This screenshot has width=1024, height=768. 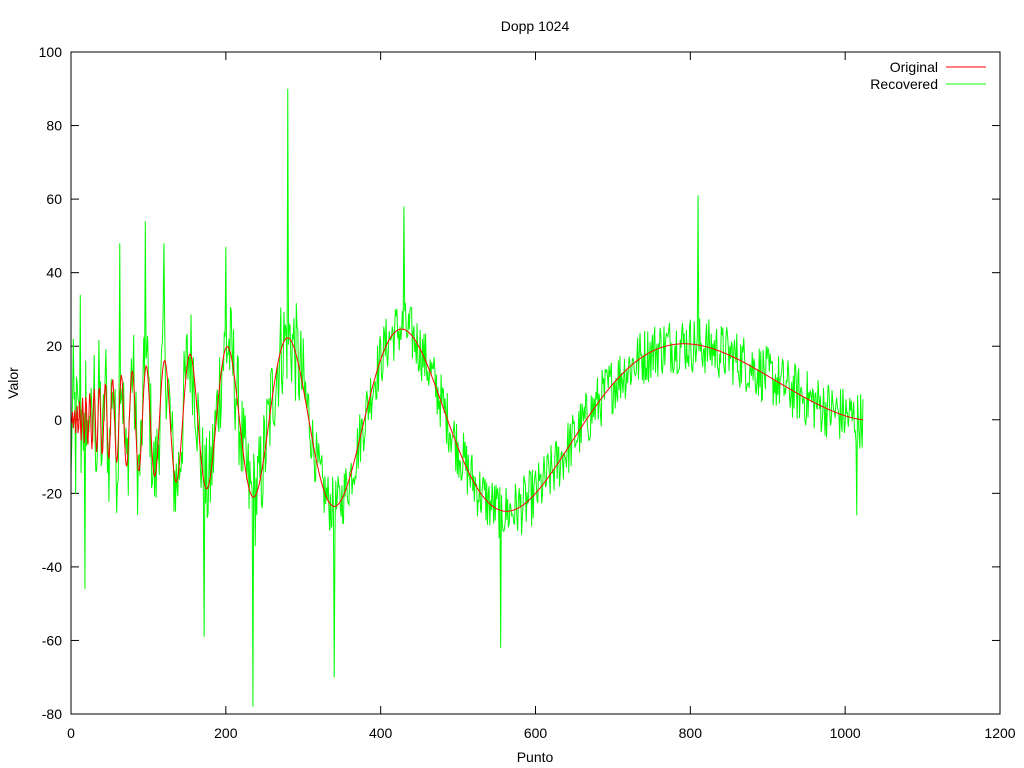 What do you see at coordinates (52, 714) in the screenshot?
I see `y-tick-label: -80` at bounding box center [52, 714].